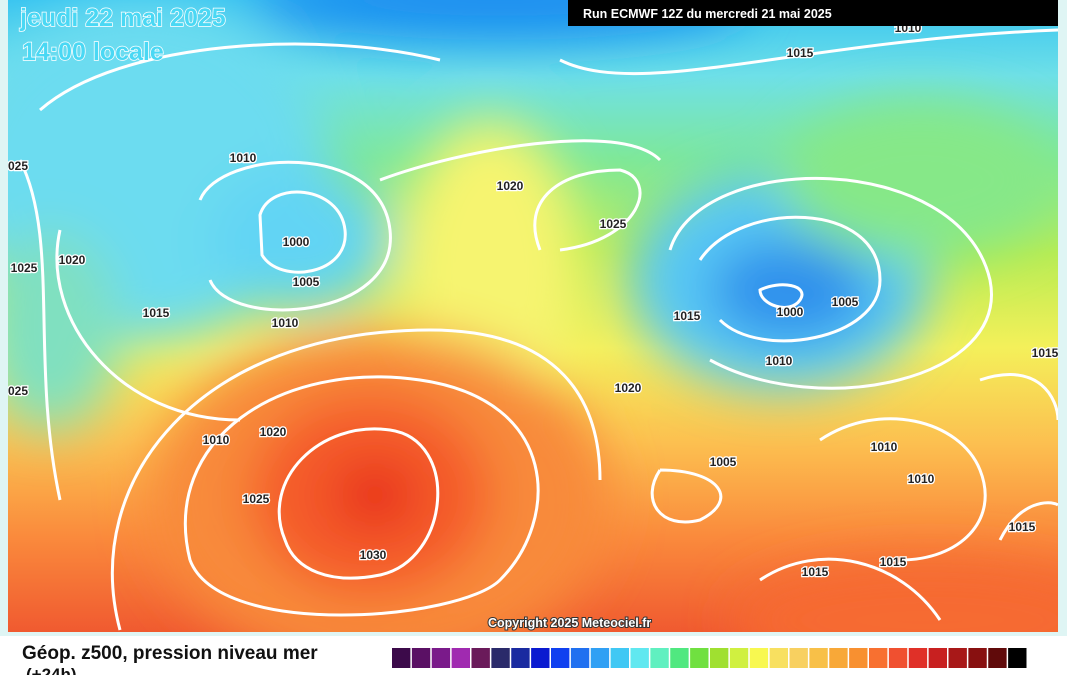  Describe the element at coordinates (51, 670) in the screenshot. I see `footer-lead: (+24h)` at that location.